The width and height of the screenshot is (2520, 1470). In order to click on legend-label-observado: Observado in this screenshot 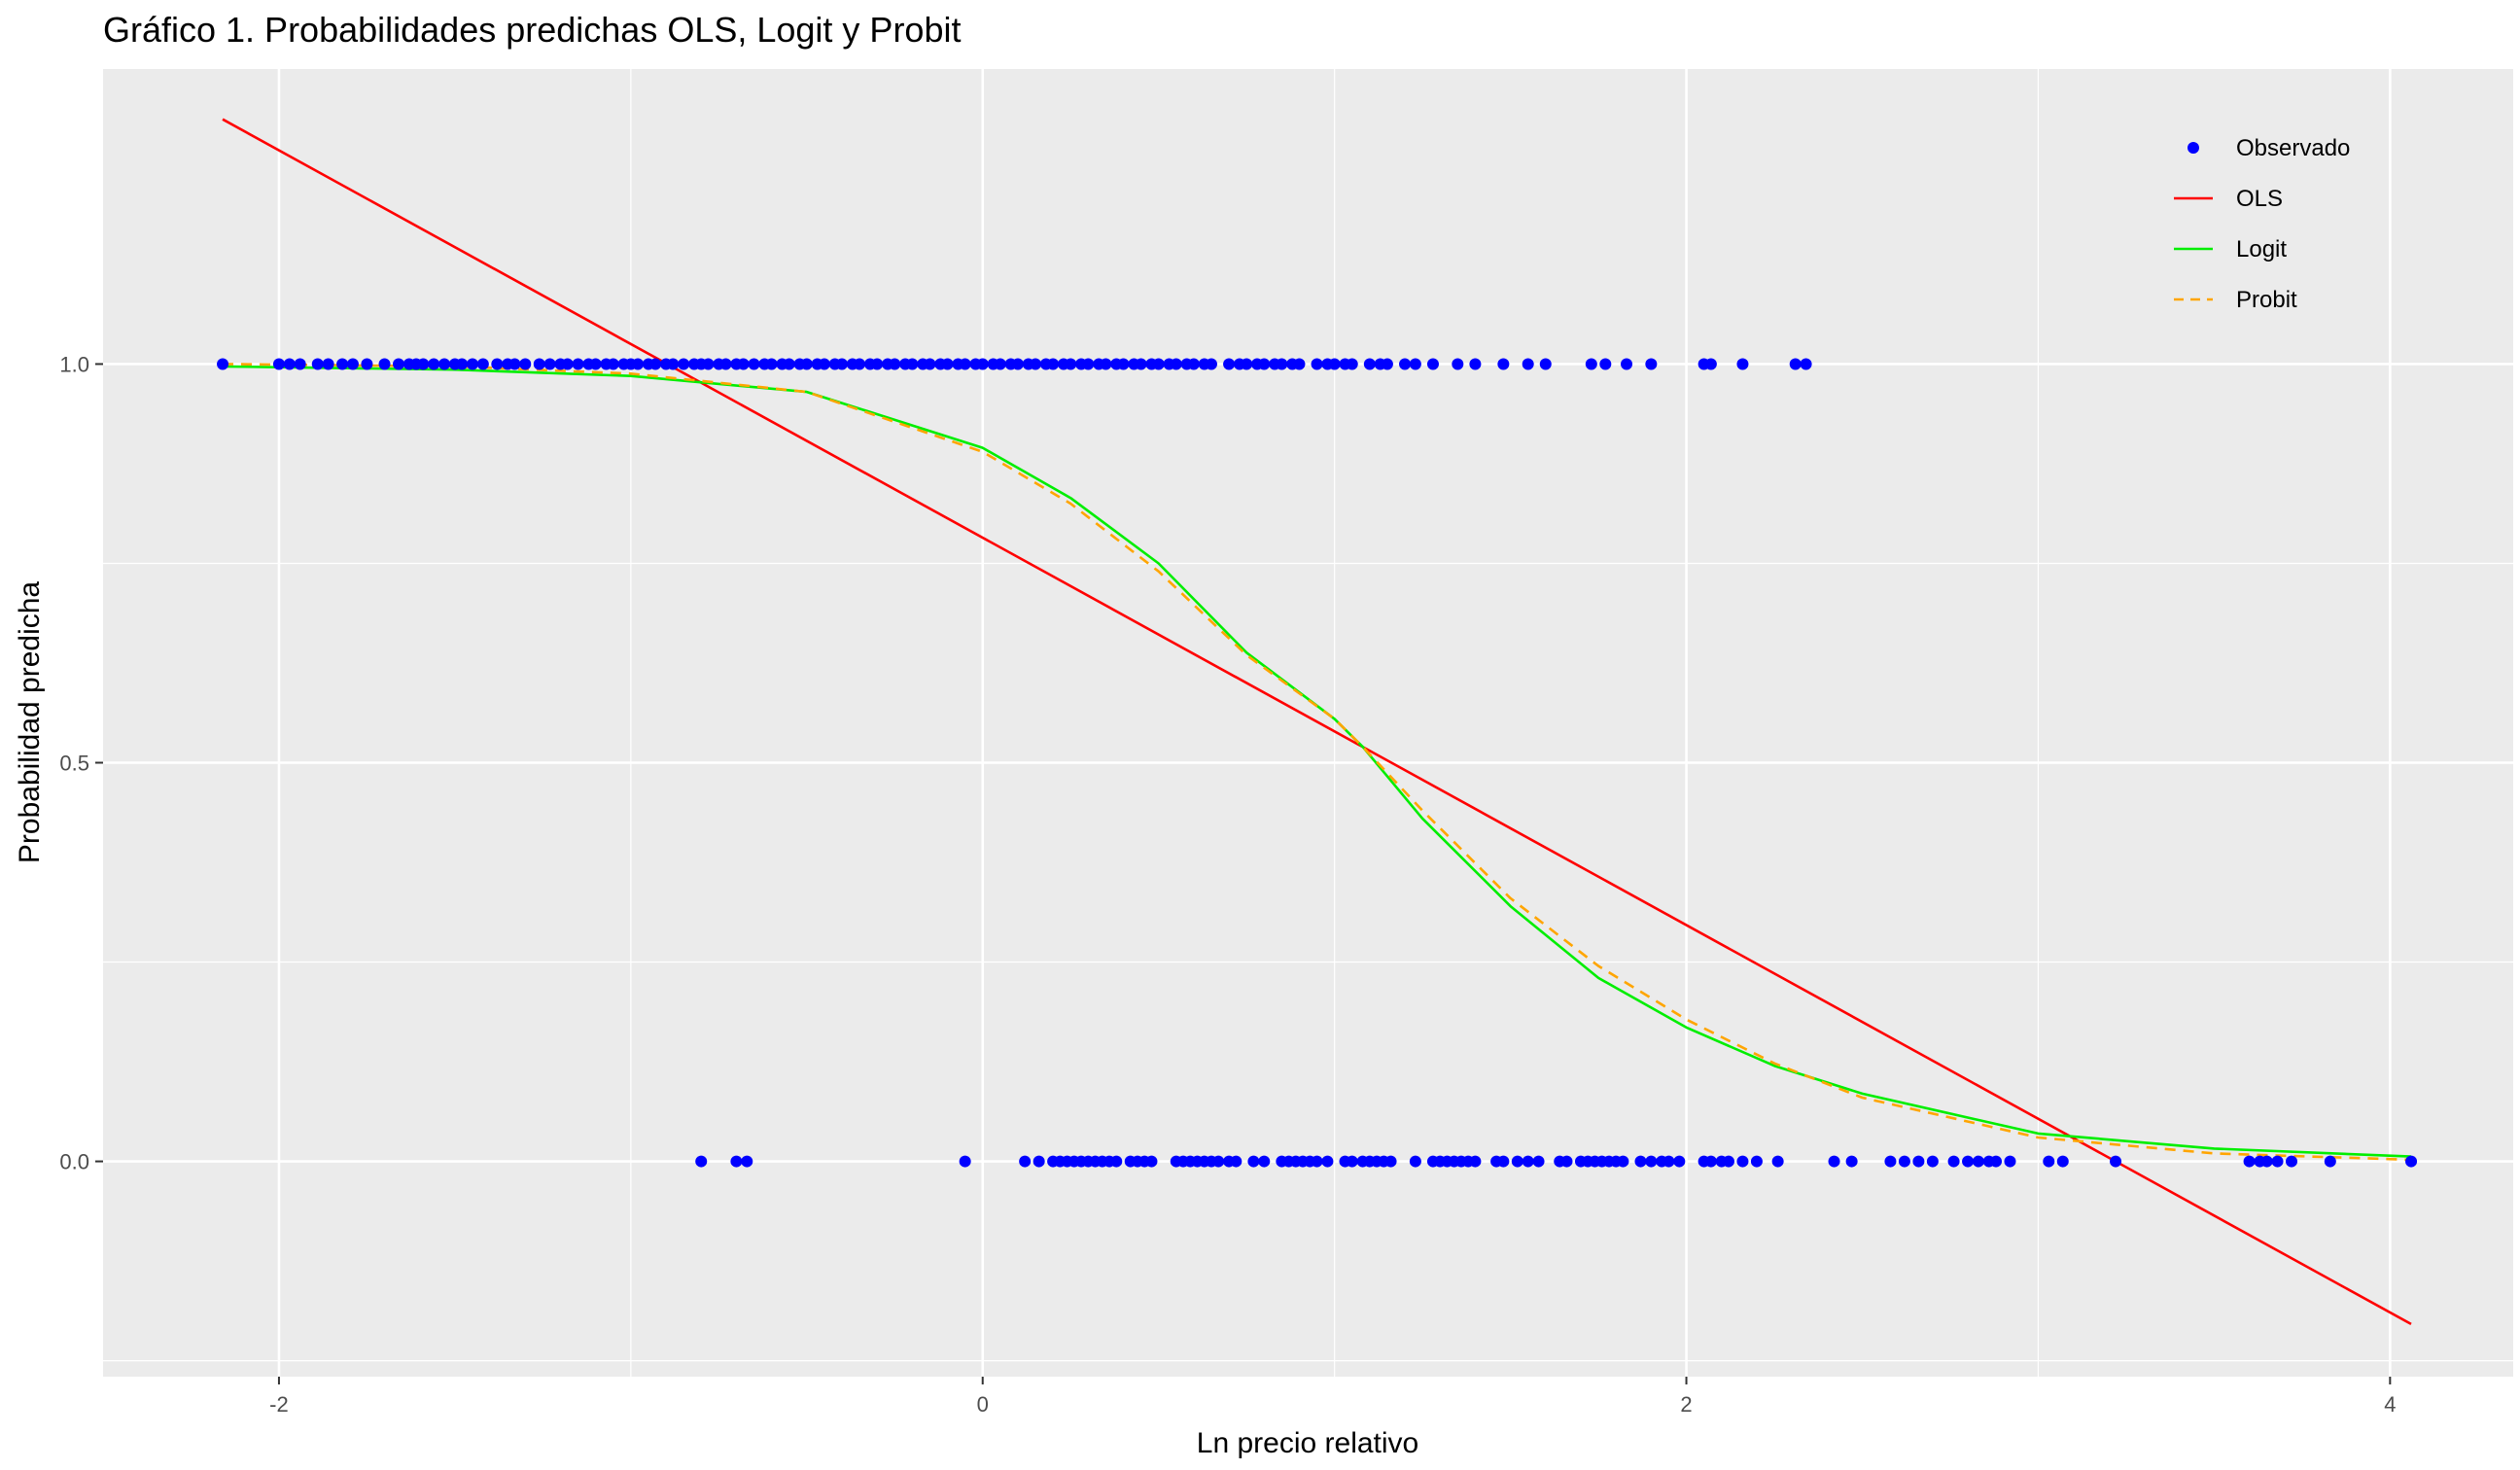, I will do `click(2293, 148)`.